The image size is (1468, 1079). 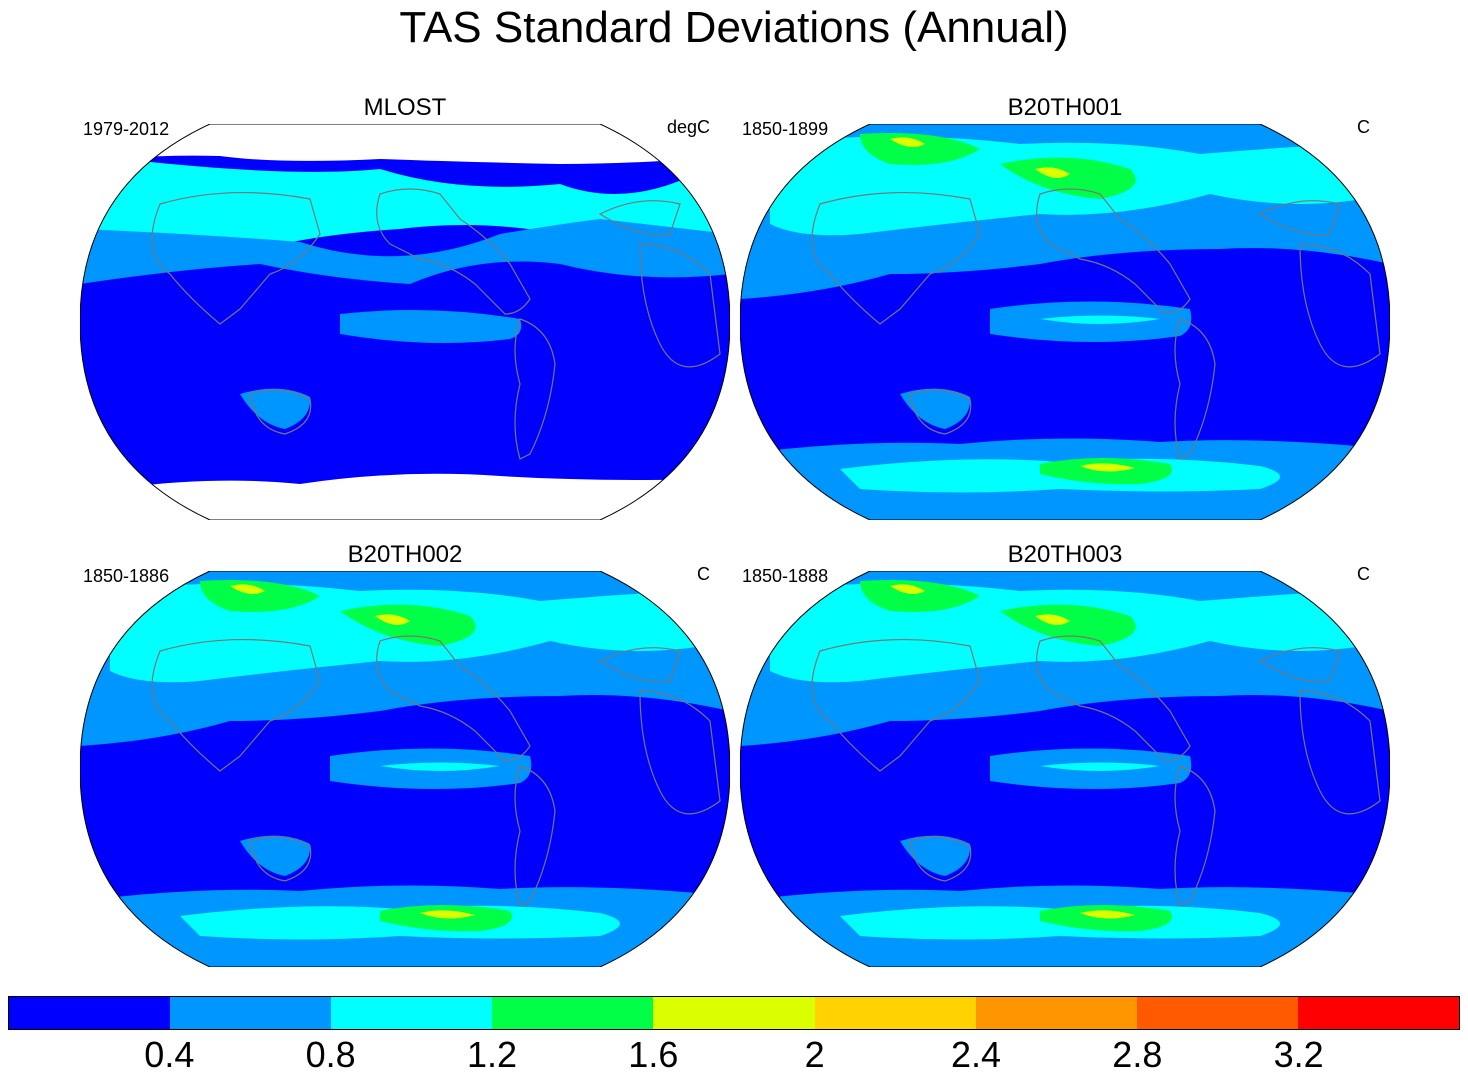 What do you see at coordinates (169, 1054) in the screenshot?
I see `colorbar-label: 0.4` at bounding box center [169, 1054].